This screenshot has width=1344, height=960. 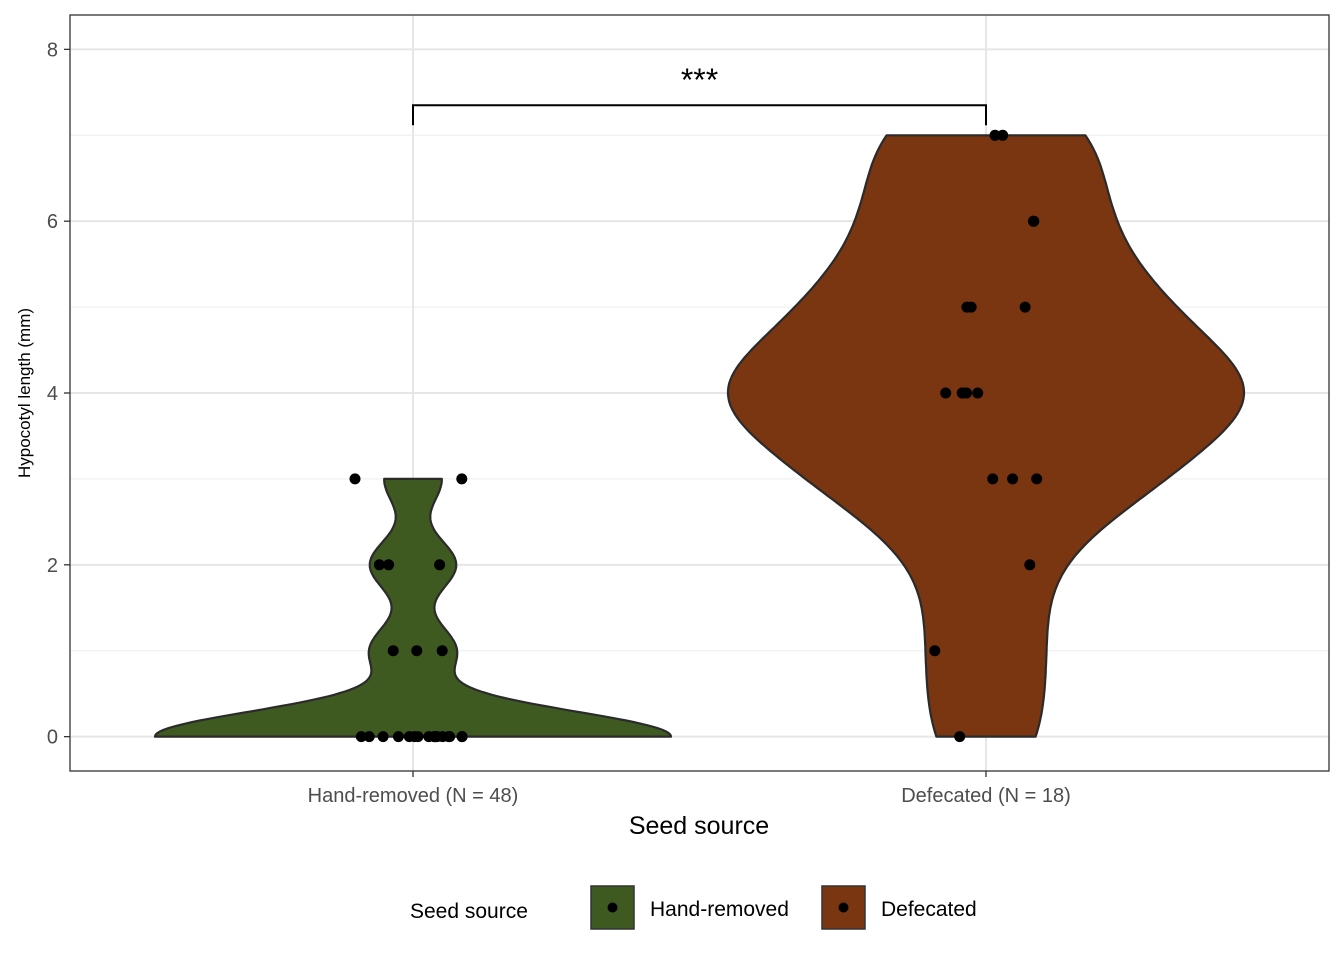 I want to click on y-tick-label-3: 6, so click(x=52, y=222).